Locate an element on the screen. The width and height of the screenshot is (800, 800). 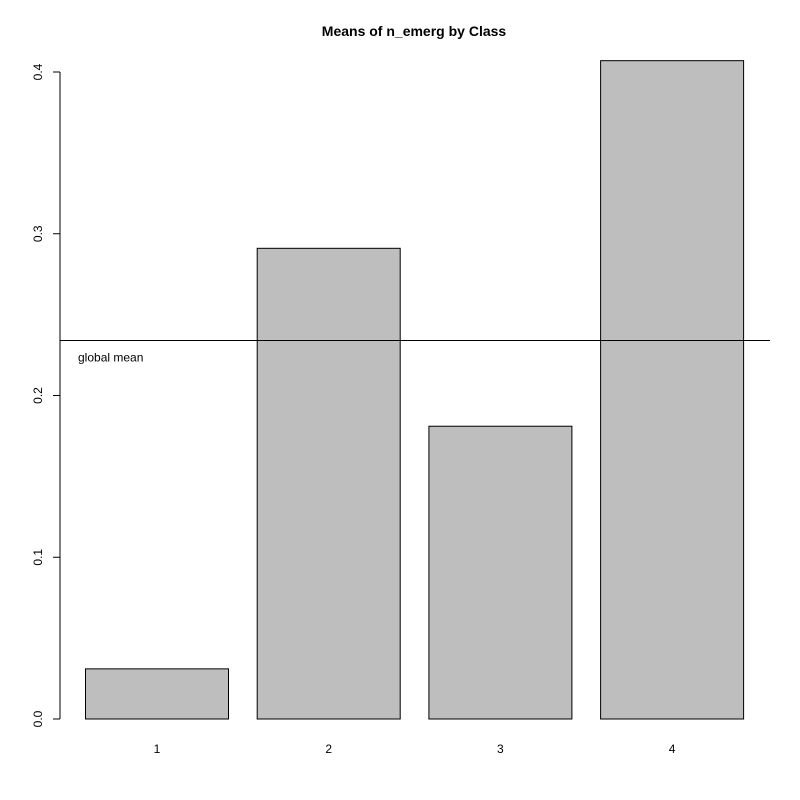
x-axis-labels: 1 2 3 4 is located at coordinates (415, 749).